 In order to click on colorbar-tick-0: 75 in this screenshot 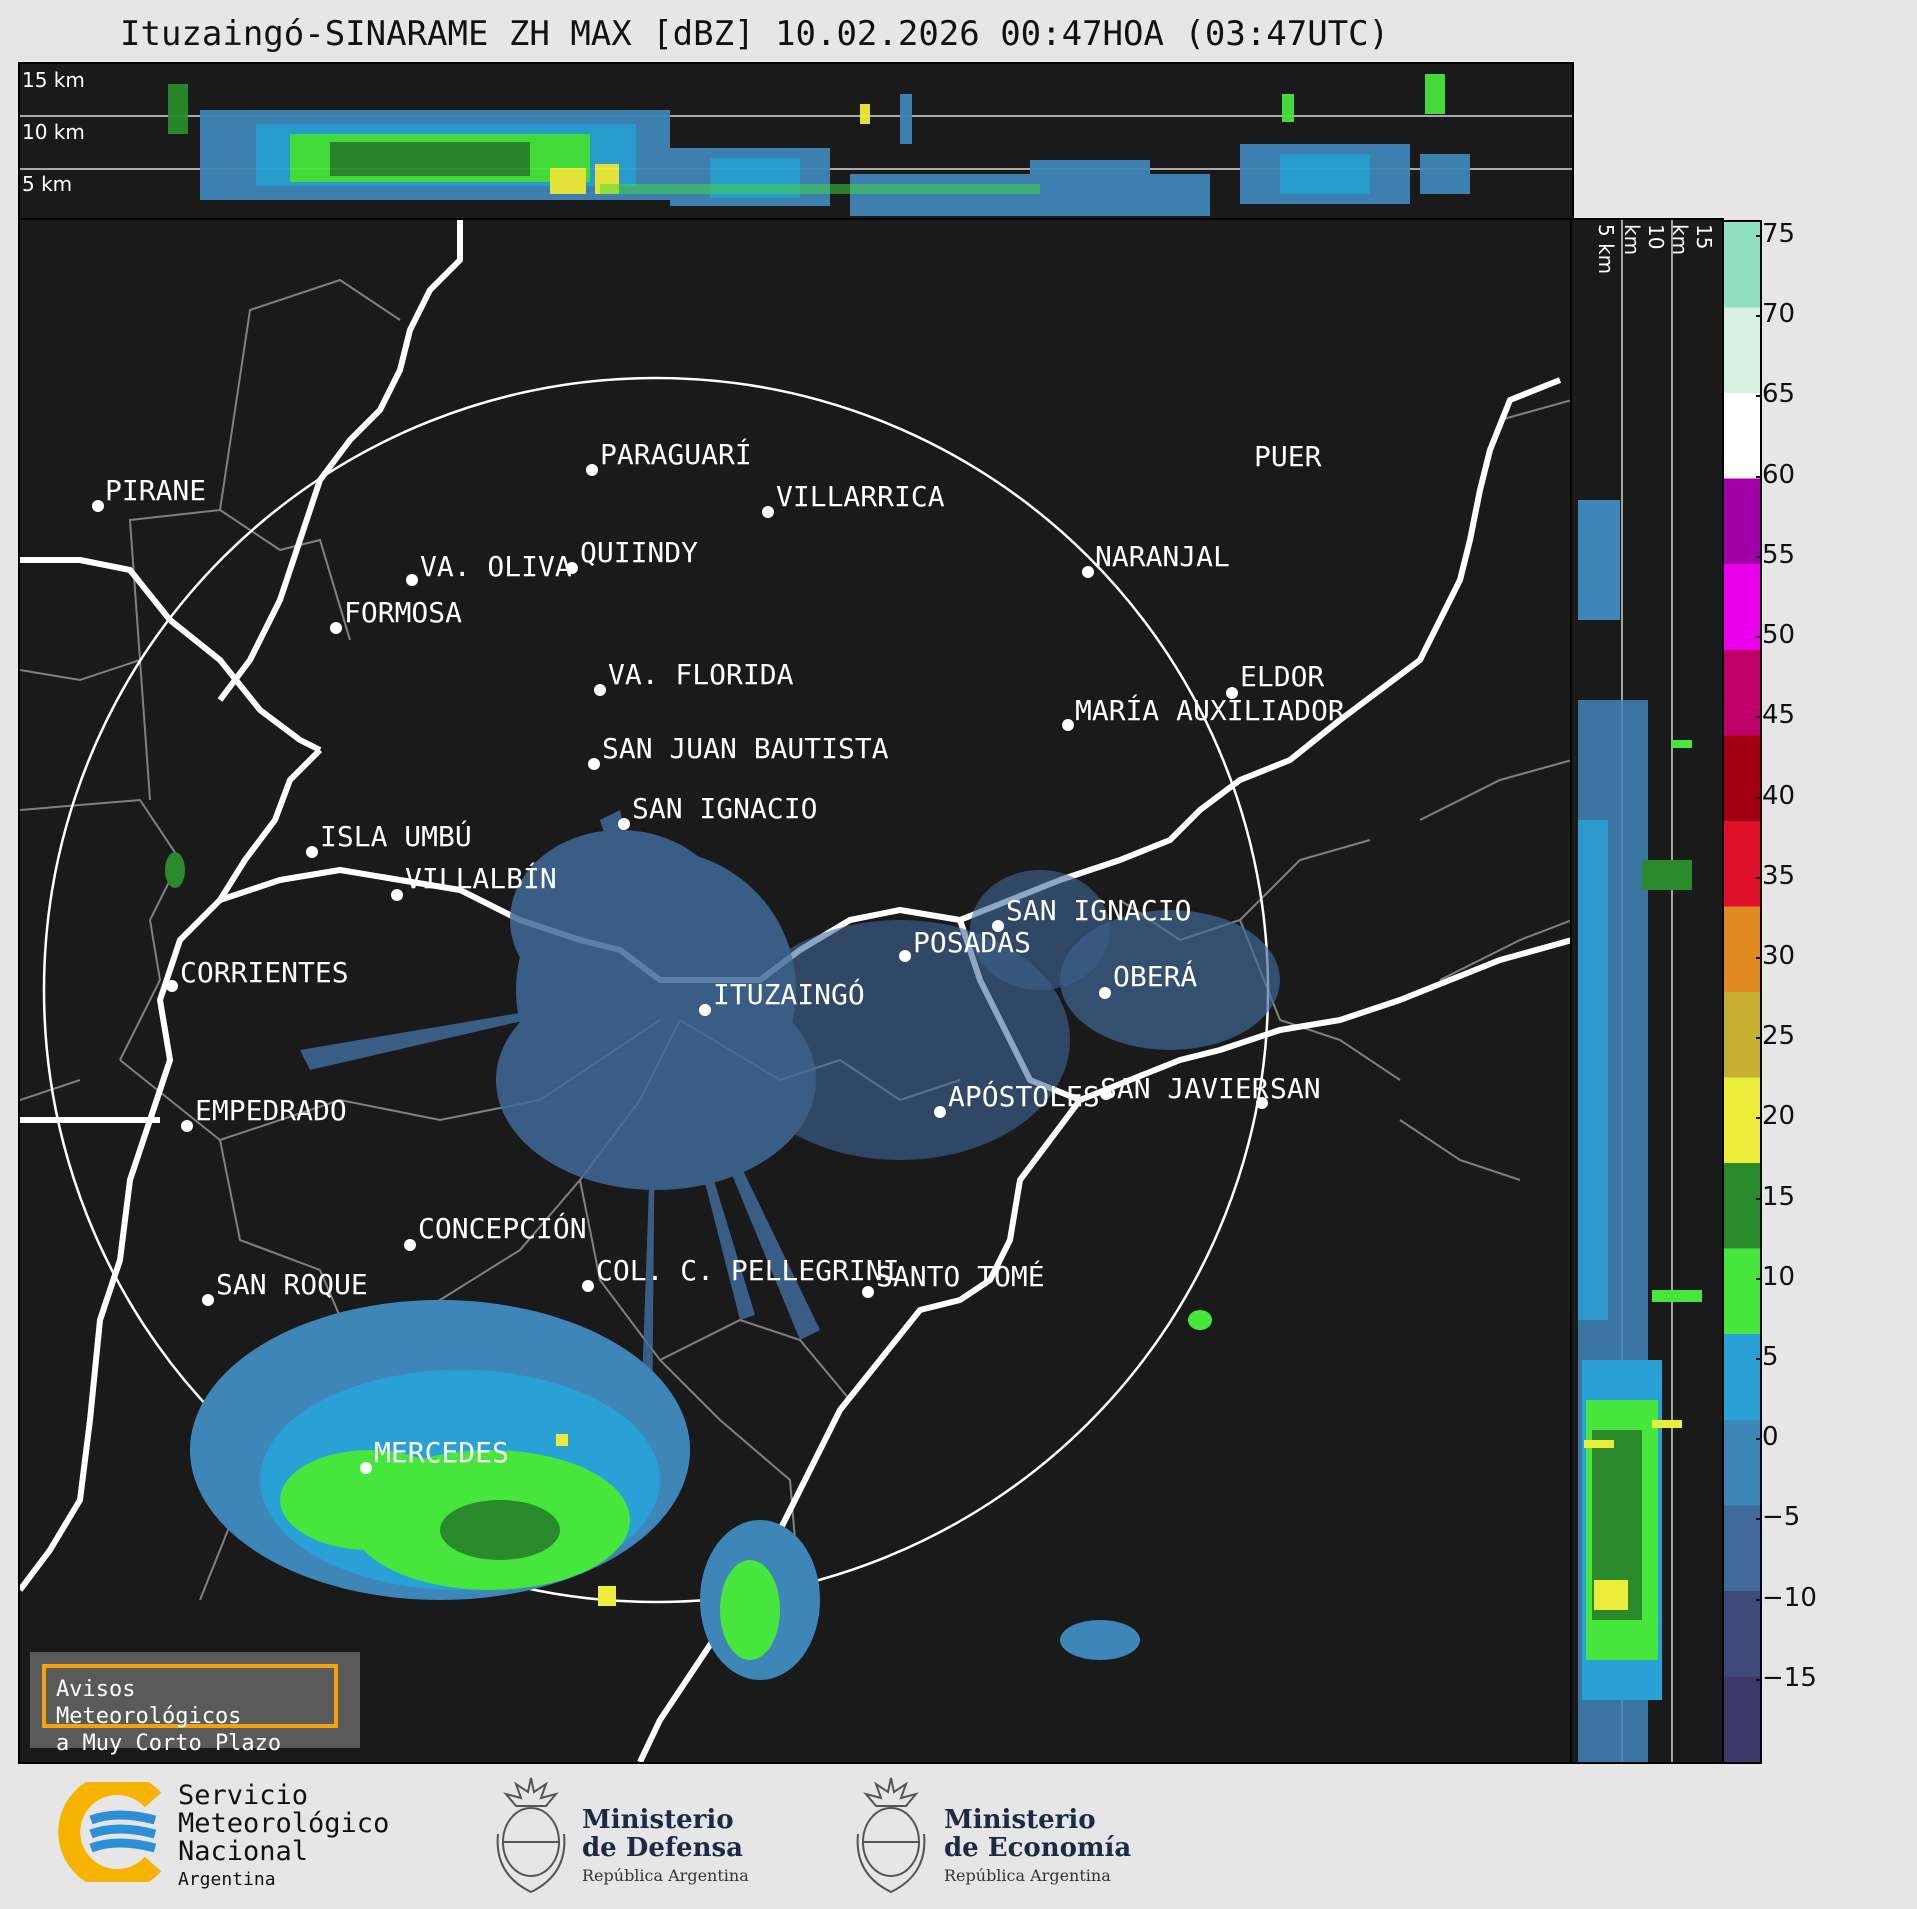, I will do `click(1775, 234)`.